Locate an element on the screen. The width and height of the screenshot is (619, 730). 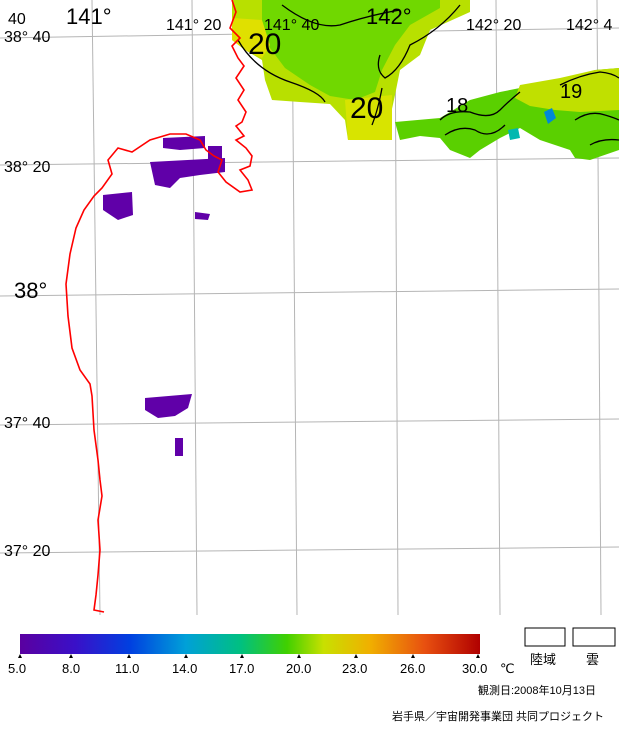
lon-label-141-00: 141° is located at coordinates (89, 16).